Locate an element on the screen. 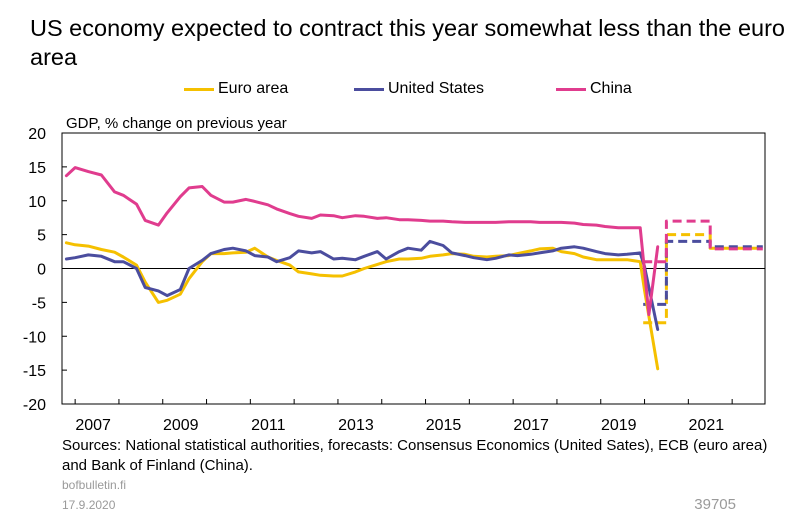  chart-legend: Euro area United States China is located at coordinates (400, 92).